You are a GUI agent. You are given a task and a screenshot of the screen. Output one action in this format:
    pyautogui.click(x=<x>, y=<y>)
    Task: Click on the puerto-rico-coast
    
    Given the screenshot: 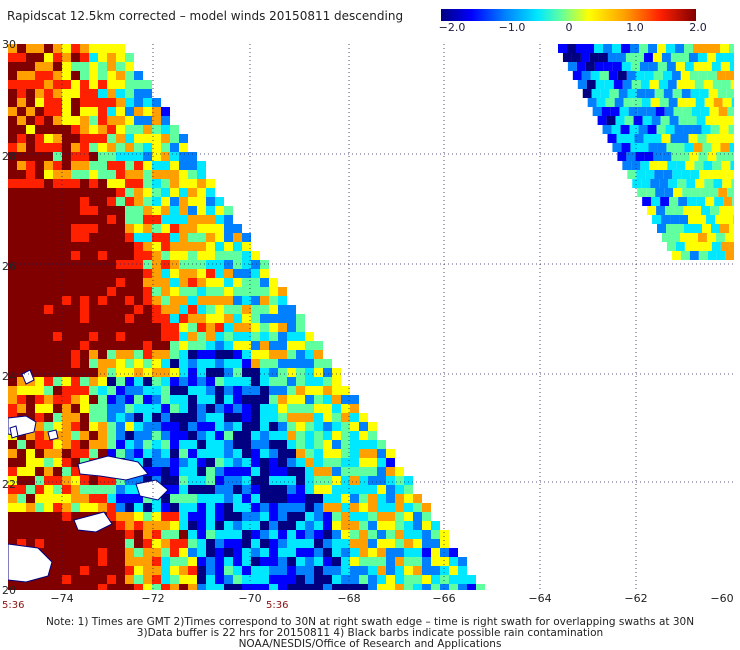 What is the action you would take?
    pyautogui.click(x=93, y=522)
    